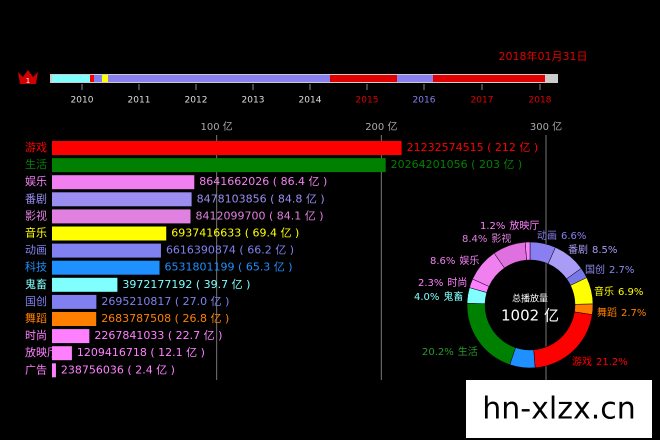  What do you see at coordinates (457, 164) in the screenshot?
I see `value-label: 20264201056 ( 203 亿 )` at bounding box center [457, 164].